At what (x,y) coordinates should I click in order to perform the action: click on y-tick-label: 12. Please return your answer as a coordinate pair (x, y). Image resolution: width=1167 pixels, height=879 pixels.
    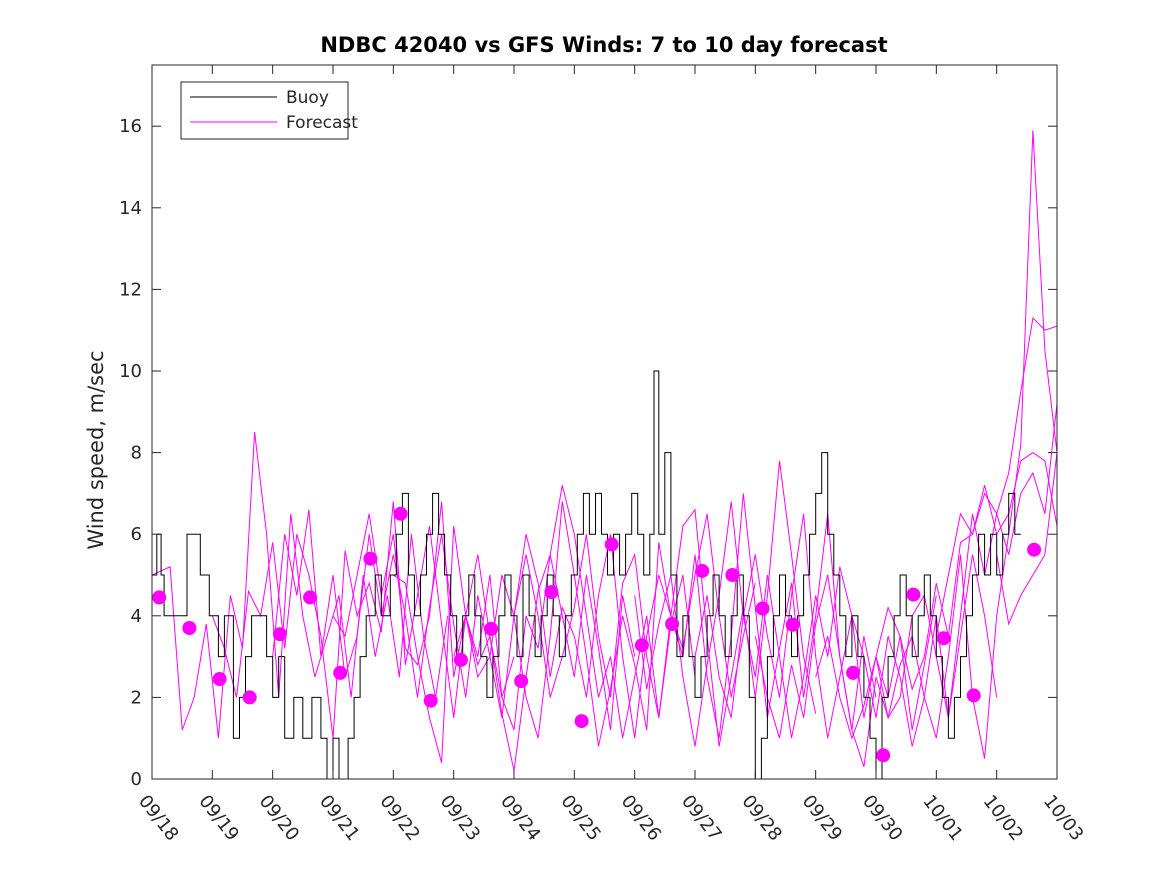
    Looking at the image, I should click on (130, 289).